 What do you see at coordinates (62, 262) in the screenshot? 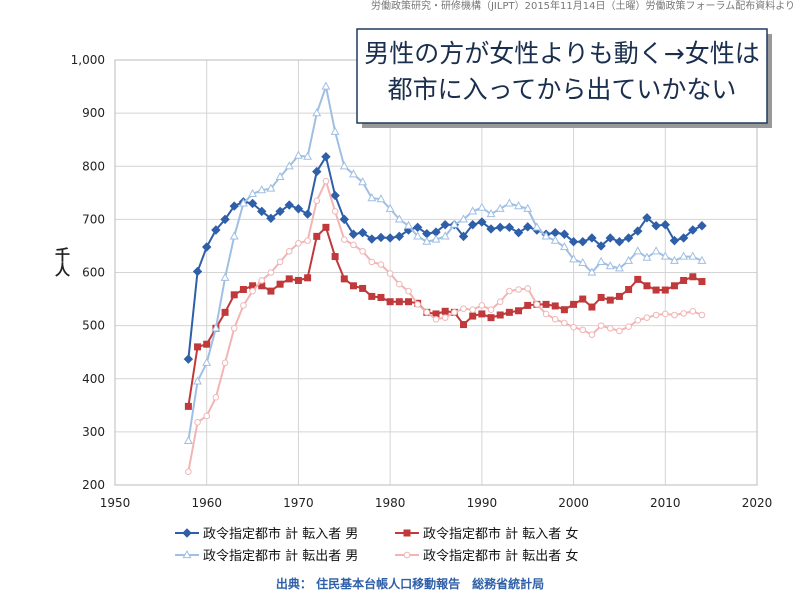
I see `y-axis-label: 千人` at bounding box center [62, 262].